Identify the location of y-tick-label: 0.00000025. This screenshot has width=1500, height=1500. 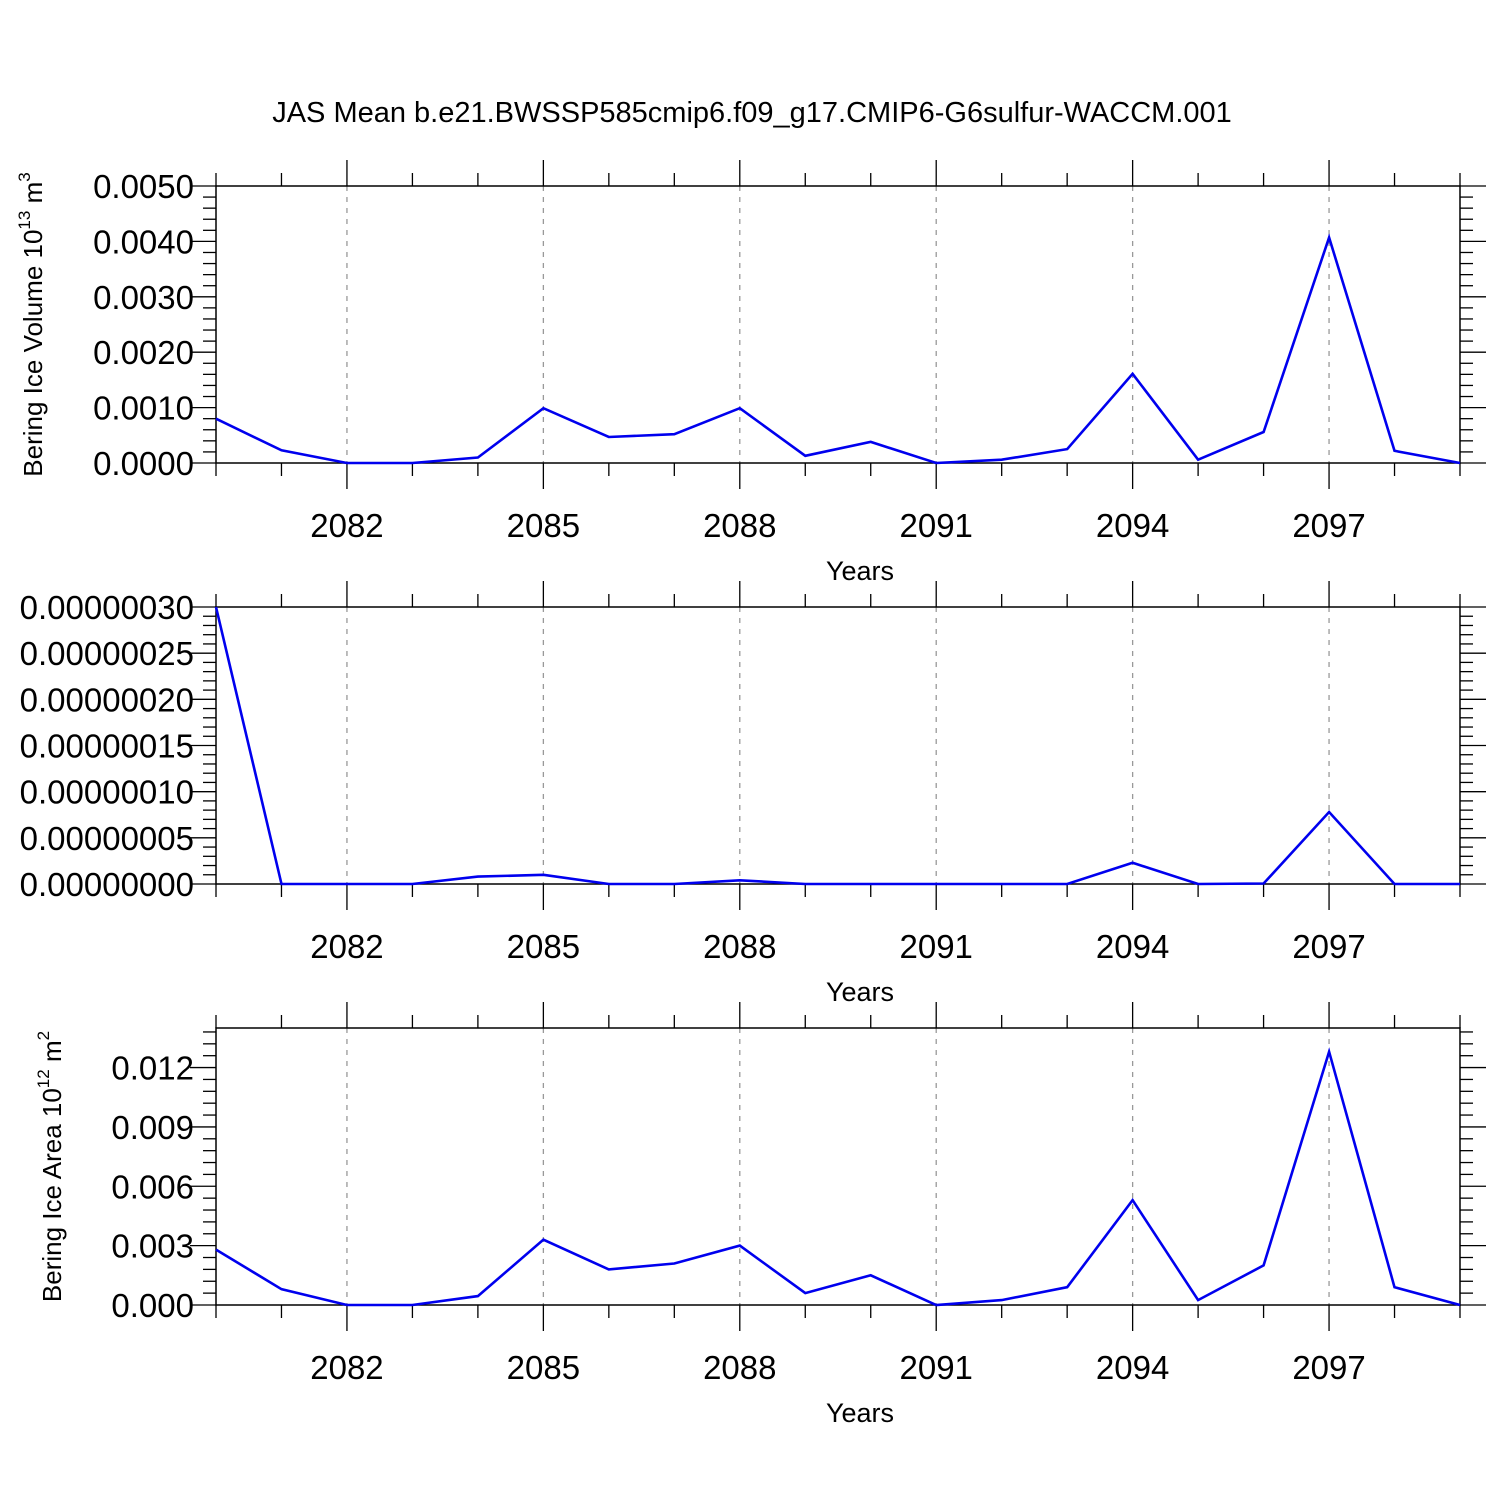
(107, 653).